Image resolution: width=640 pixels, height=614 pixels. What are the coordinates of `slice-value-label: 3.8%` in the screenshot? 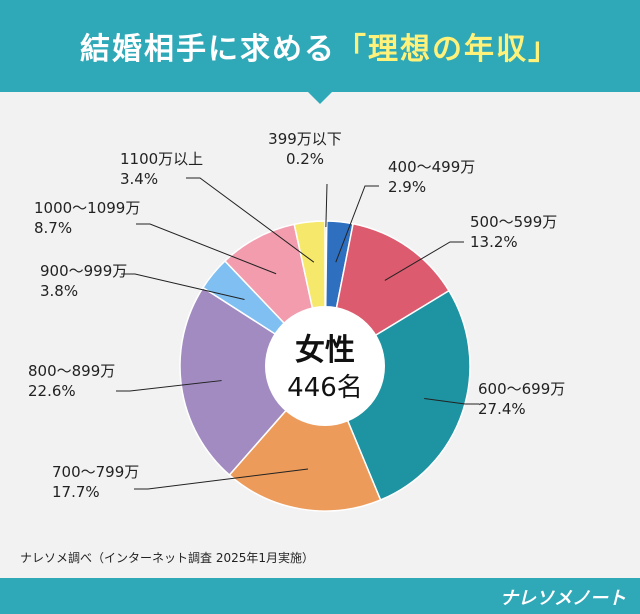 It's located at (59, 291).